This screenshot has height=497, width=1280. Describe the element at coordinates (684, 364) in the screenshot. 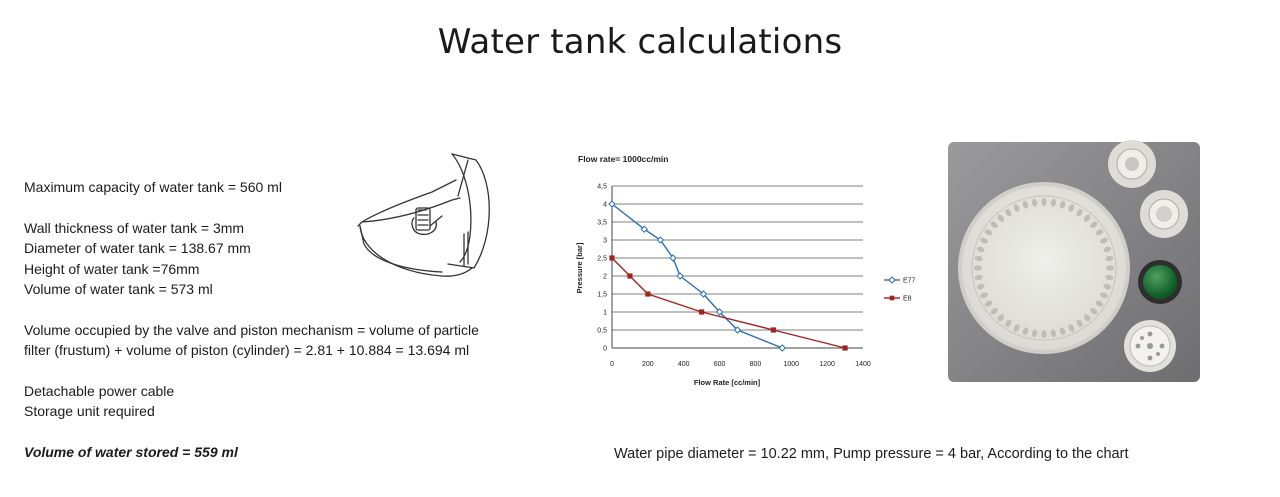

I see `x-tick-label: 400` at that location.